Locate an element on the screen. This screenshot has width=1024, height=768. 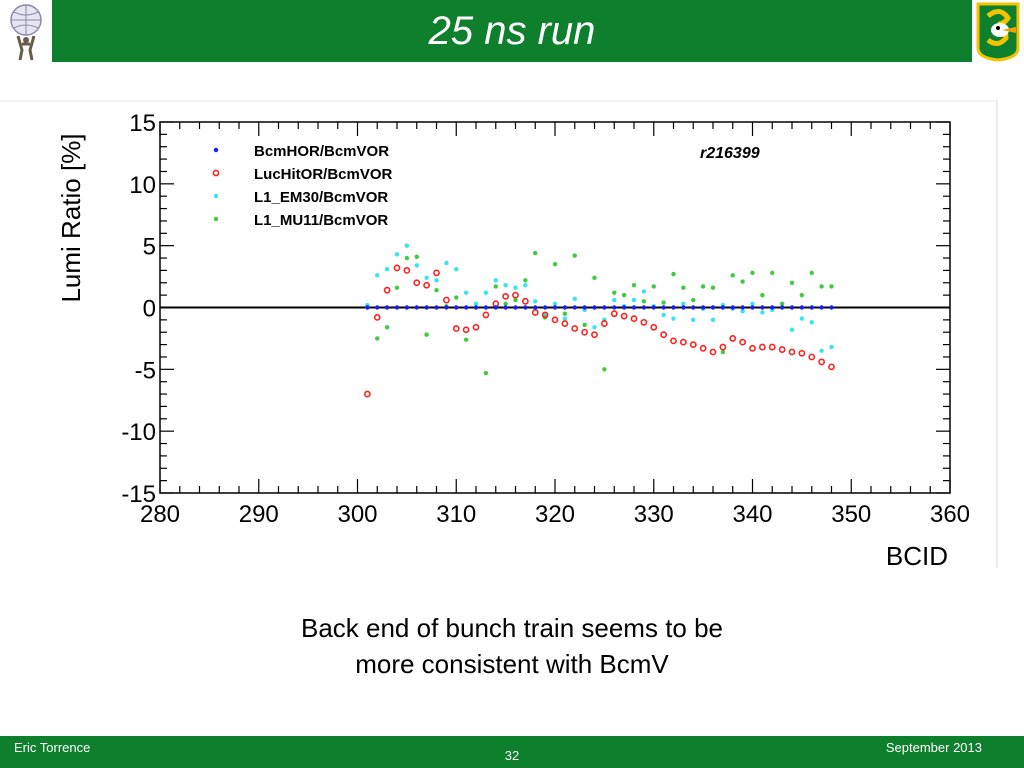
x-tick-label: 350 is located at coordinates (851, 514).